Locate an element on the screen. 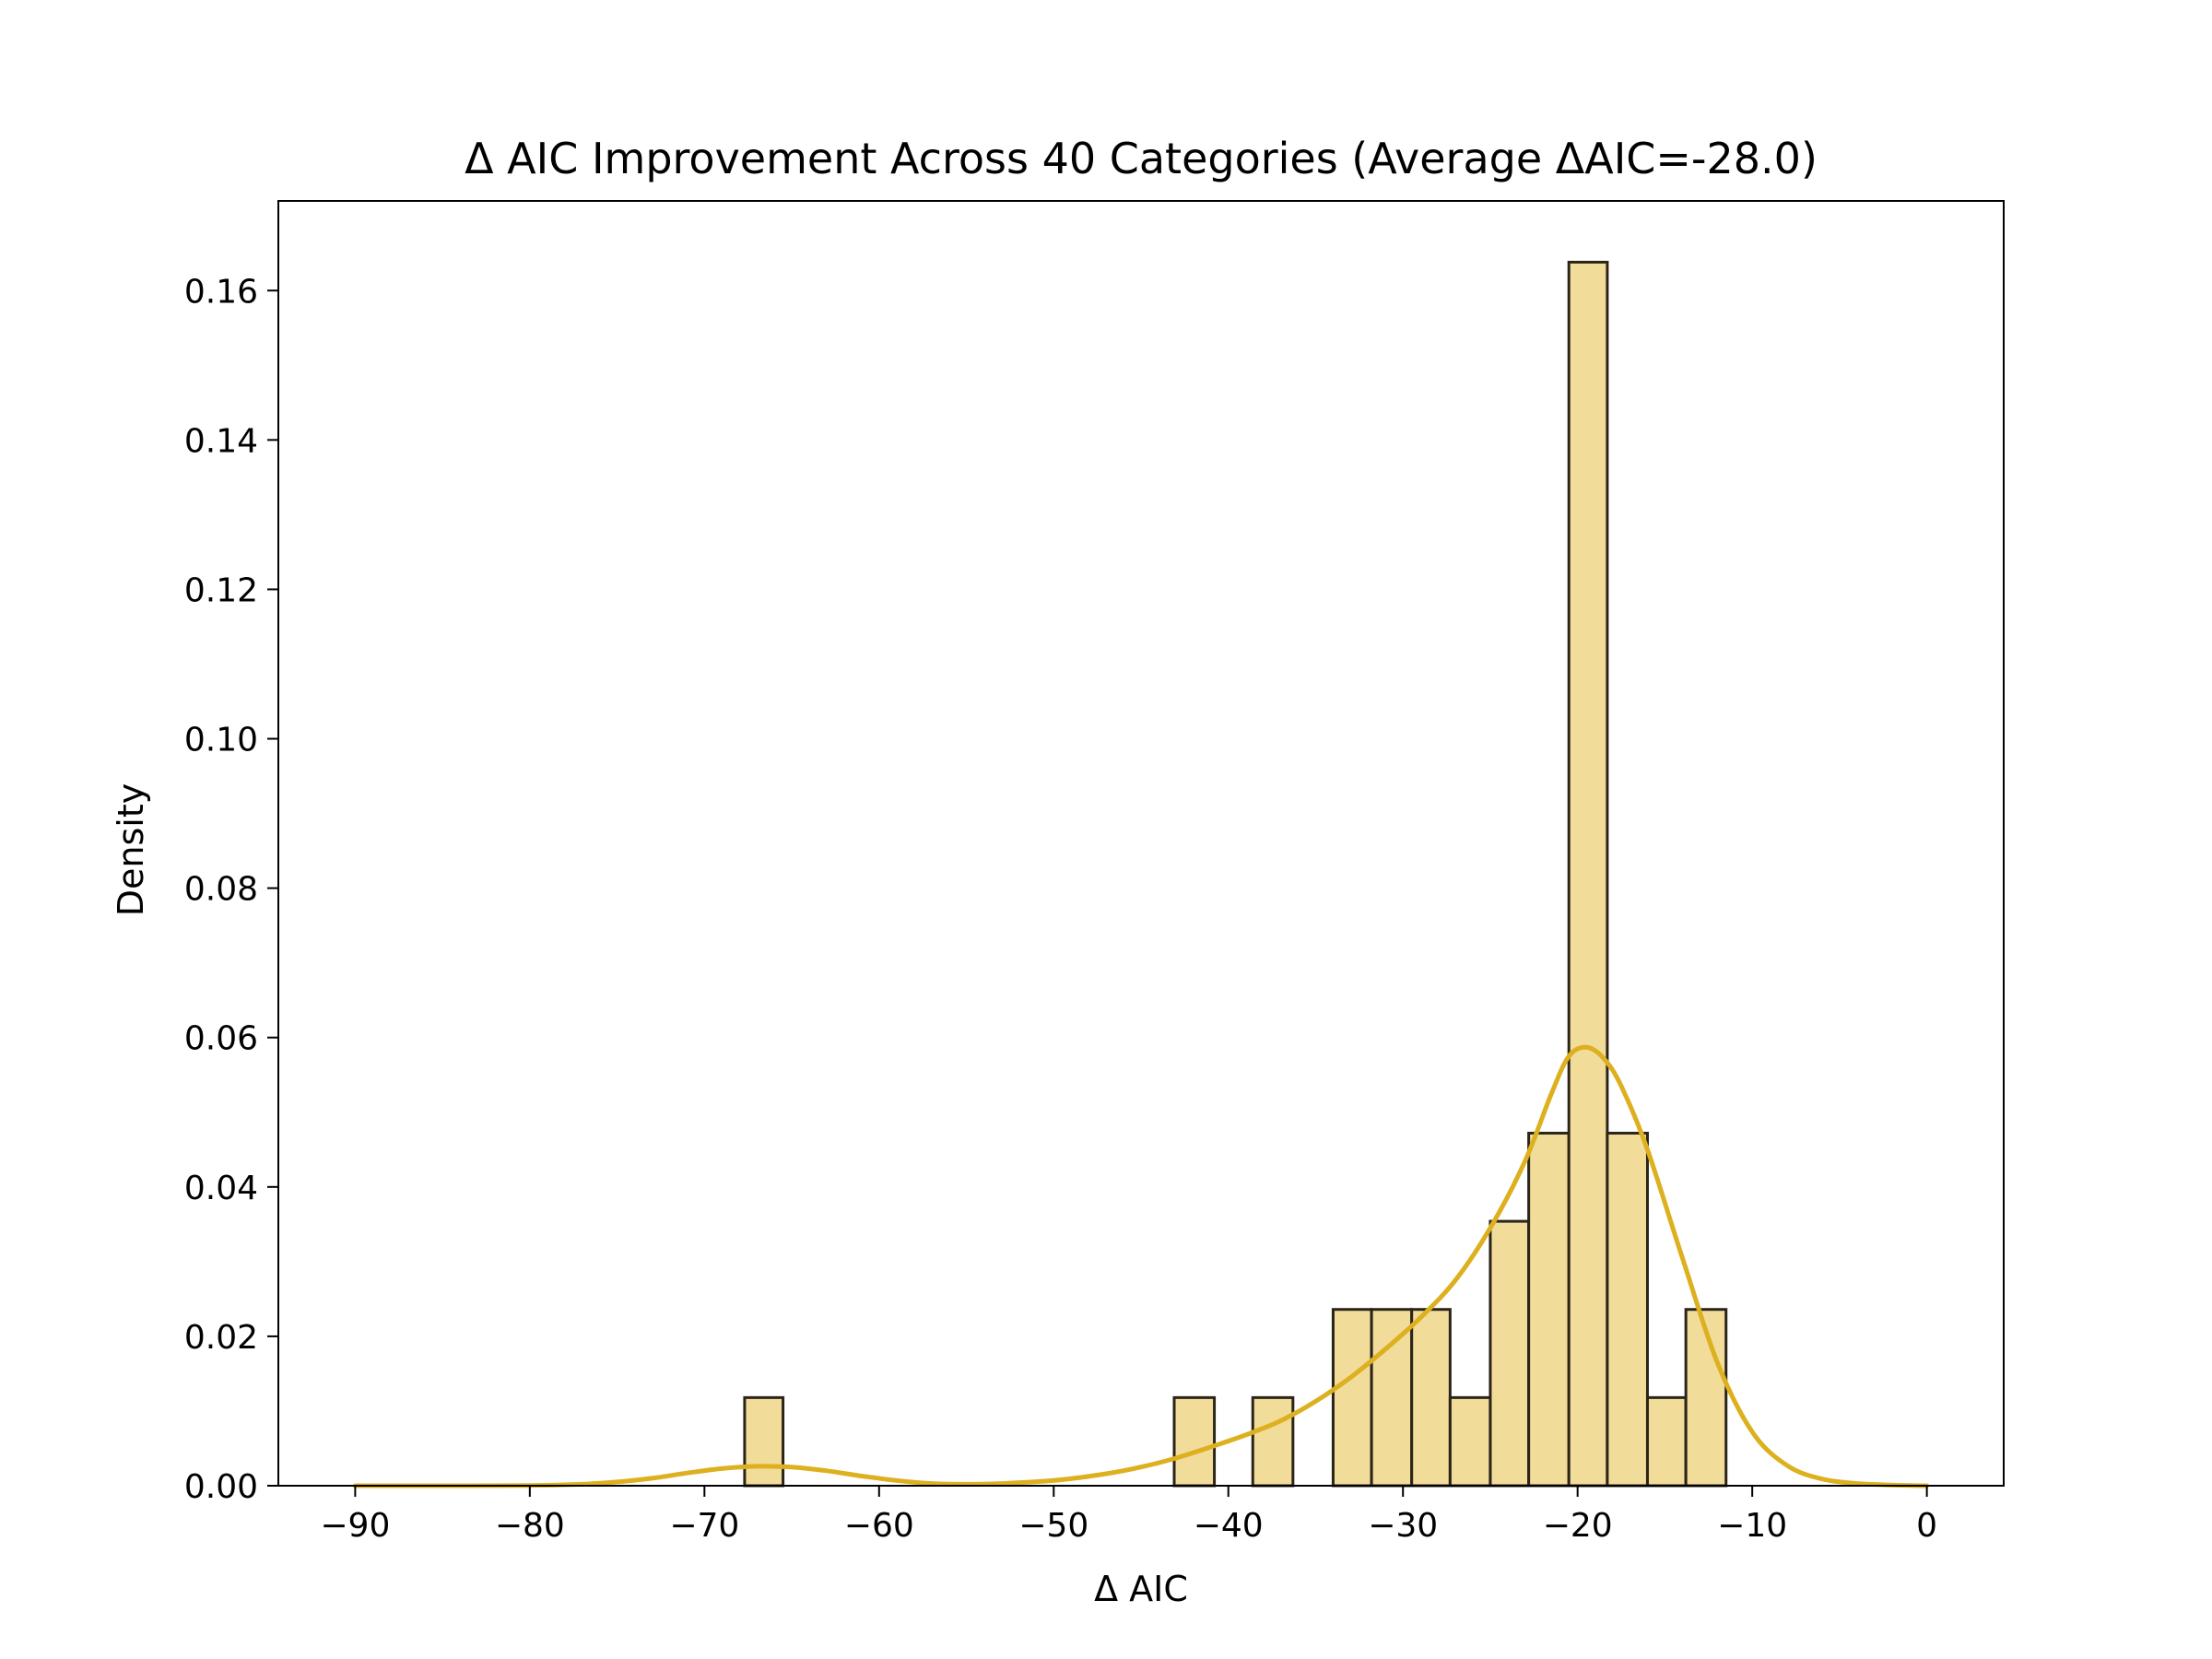  x-tick-label: −90 is located at coordinates (355, 1526).